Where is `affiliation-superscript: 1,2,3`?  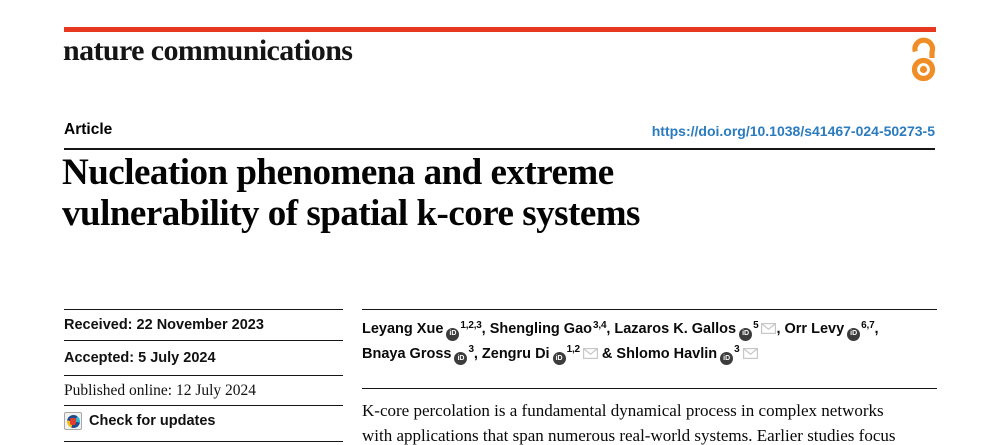
affiliation-superscript: 1,2,3 is located at coordinates (471, 325).